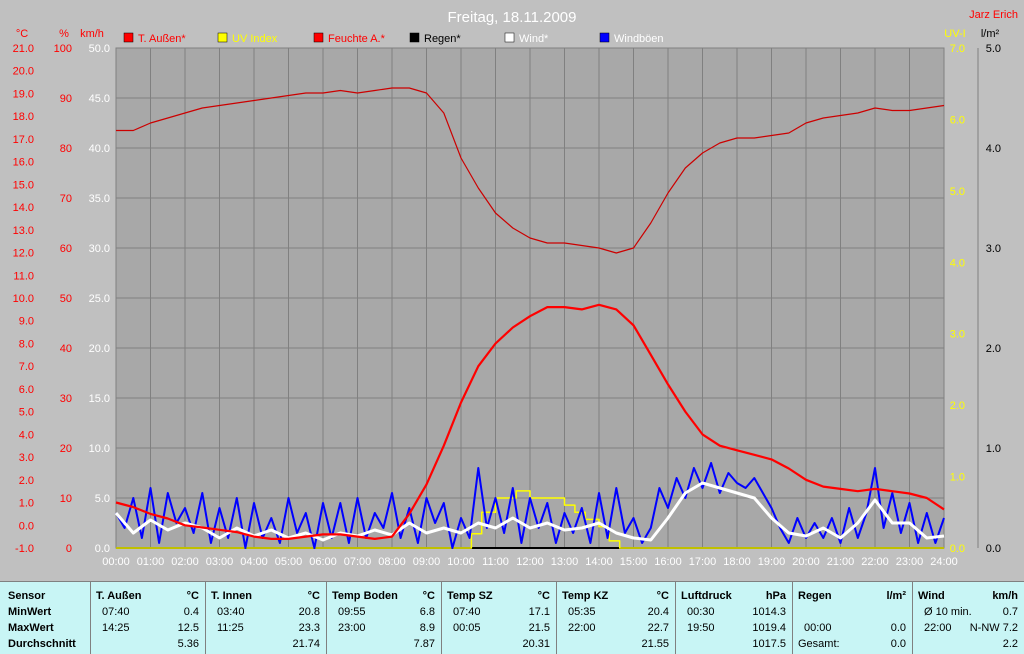 This screenshot has width=1024, height=654. I want to click on temp-tick-label: -1.0, so click(24, 549).